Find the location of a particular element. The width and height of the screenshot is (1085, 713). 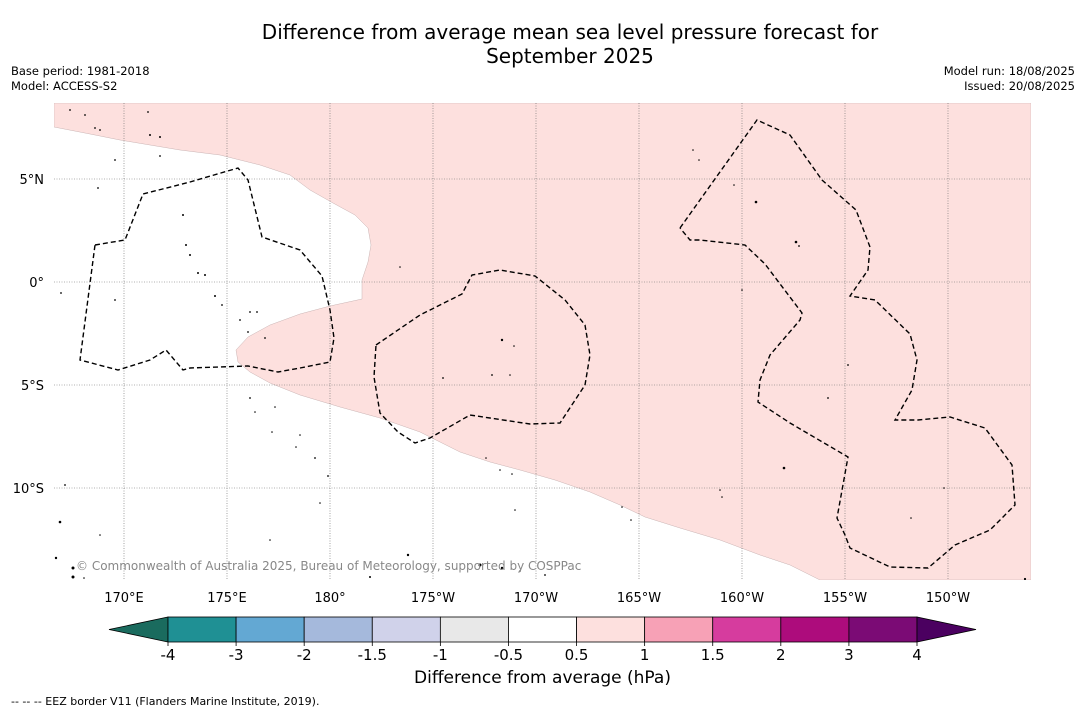

lon-tick: 175°E is located at coordinates (227, 598).